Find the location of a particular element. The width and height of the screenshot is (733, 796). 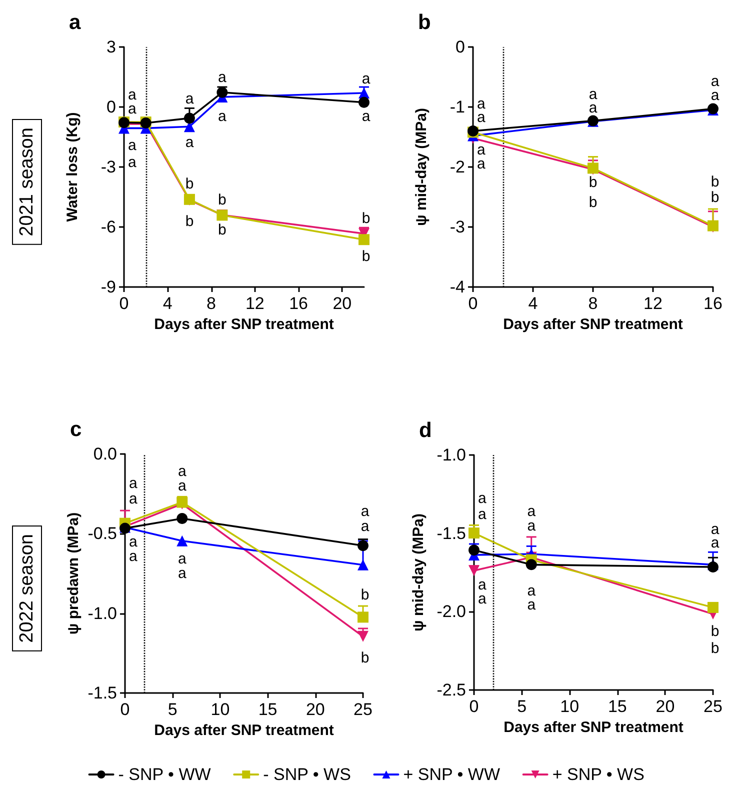

y-tick-label: -2 is located at coordinates (457, 167).